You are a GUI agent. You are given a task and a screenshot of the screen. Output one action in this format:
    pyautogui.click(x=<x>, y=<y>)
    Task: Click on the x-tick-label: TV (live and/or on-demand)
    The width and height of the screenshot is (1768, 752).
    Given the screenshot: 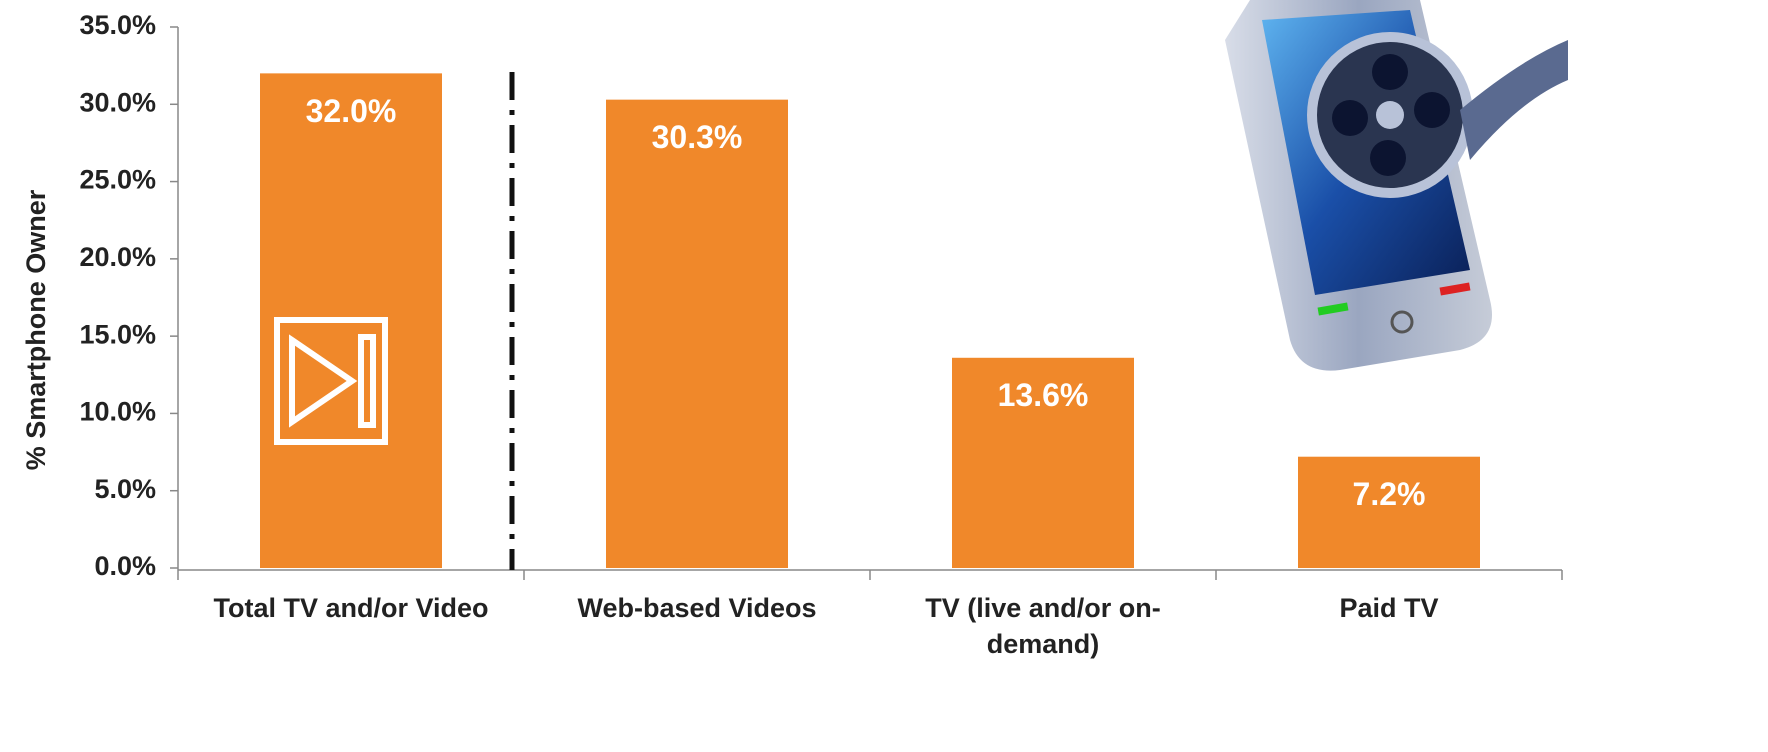 What is the action you would take?
    pyautogui.click(x=1043, y=626)
    